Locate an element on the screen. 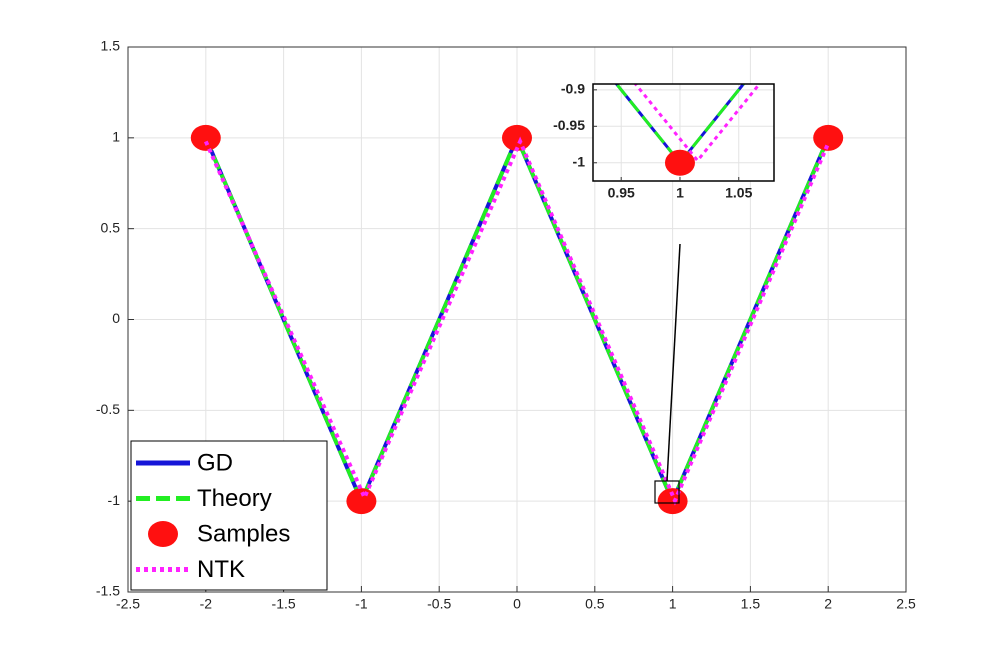 The height and width of the screenshot is (664, 997). x-tick-label: -1 is located at coordinates (361, 604).